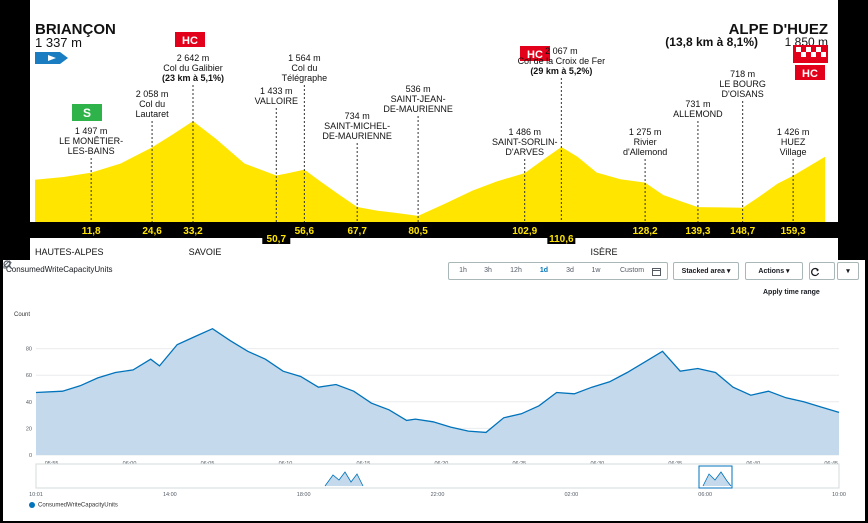 This screenshot has height=523, width=868. Describe the element at coordinates (791, 292) in the screenshot. I see `apply-time-range-link: Apply time range` at that location.